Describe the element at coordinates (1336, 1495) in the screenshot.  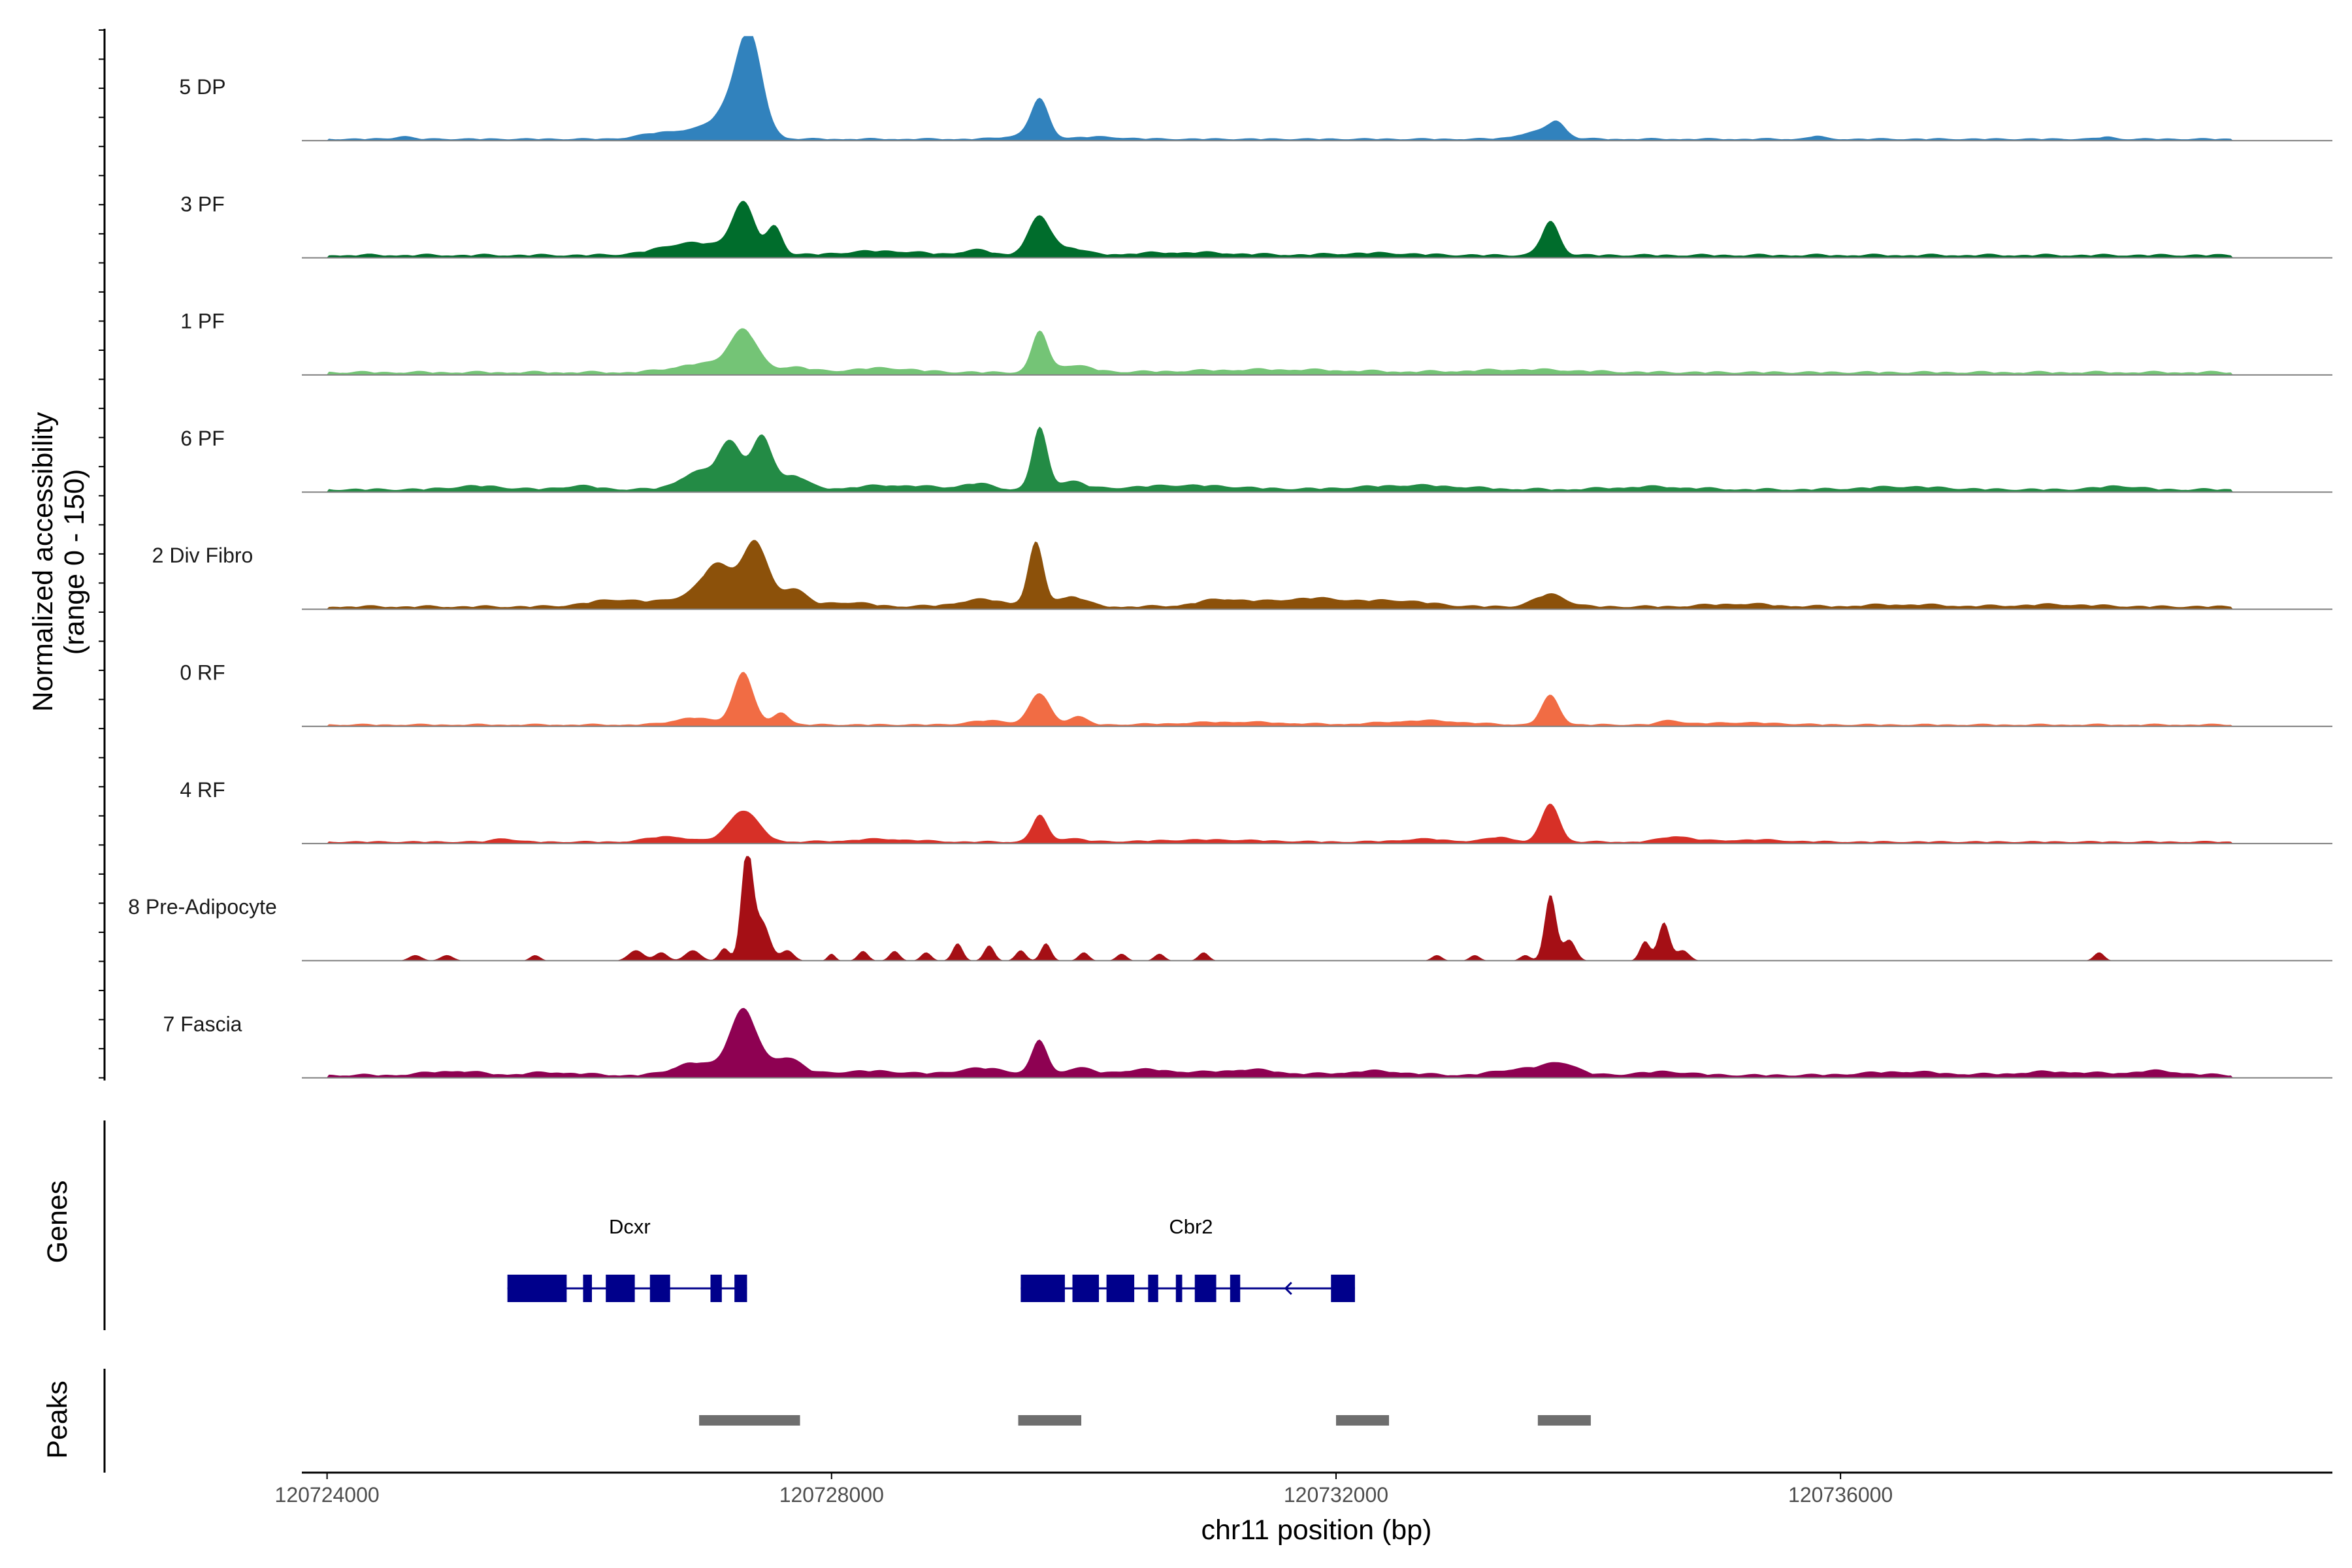
I see `x-tick-label: 120732000` at that location.